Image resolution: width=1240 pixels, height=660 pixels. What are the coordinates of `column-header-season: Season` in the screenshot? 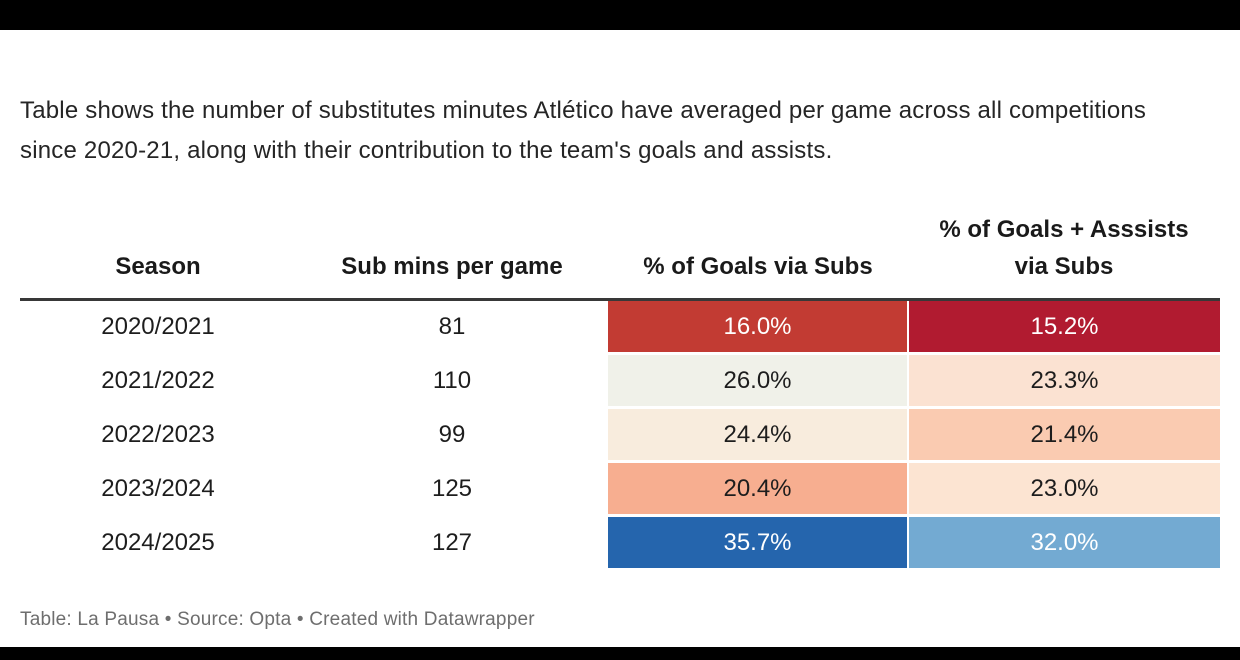 It's located at (158, 253).